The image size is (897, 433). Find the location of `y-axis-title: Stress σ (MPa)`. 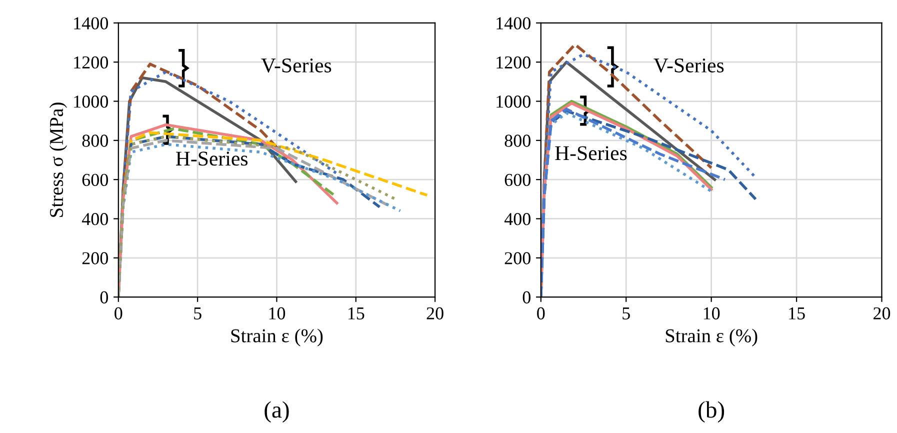

y-axis-title: Stress σ (MPa) is located at coordinates (58, 159).